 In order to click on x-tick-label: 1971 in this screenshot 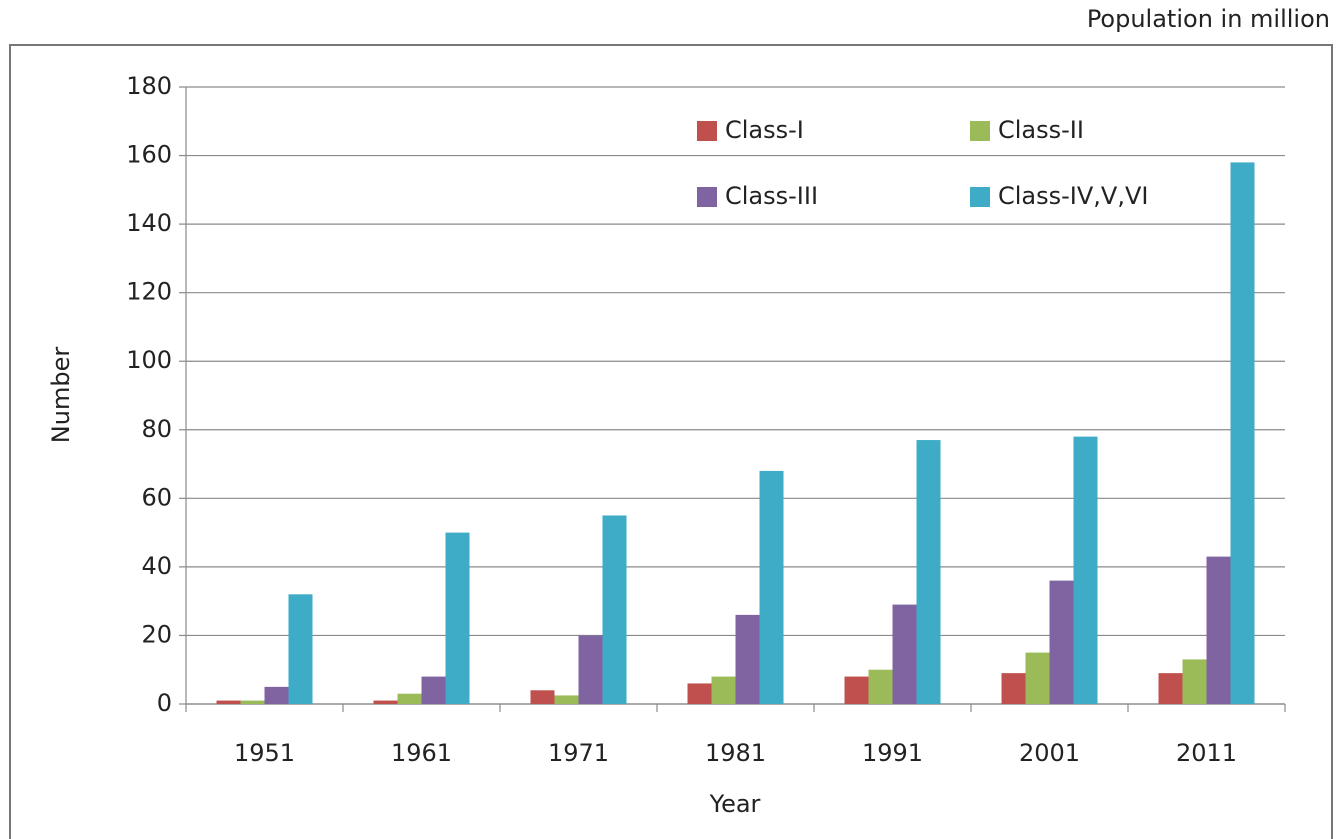, I will do `click(578, 753)`.